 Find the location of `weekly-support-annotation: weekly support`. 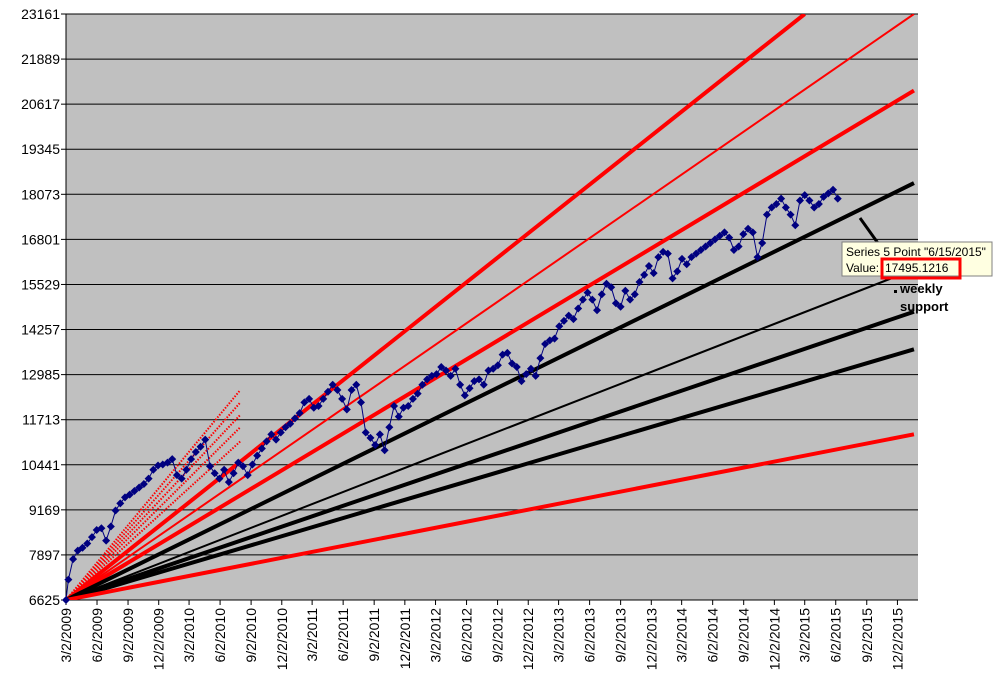

weekly-support-annotation: weekly support is located at coordinates (921, 297).